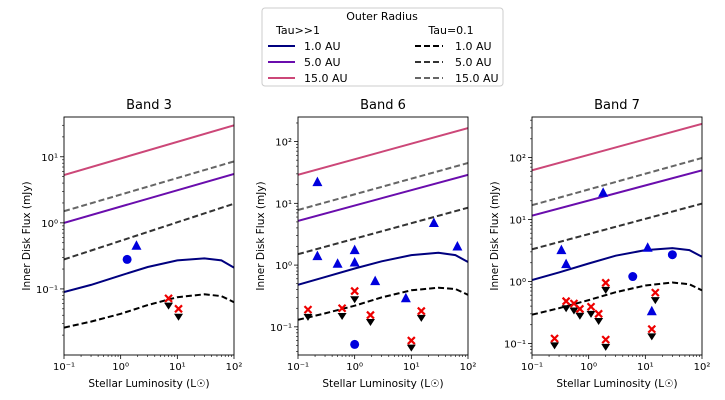 The width and height of the screenshot is (725, 400). I want to click on panel3-title: Band 7, so click(617, 105).